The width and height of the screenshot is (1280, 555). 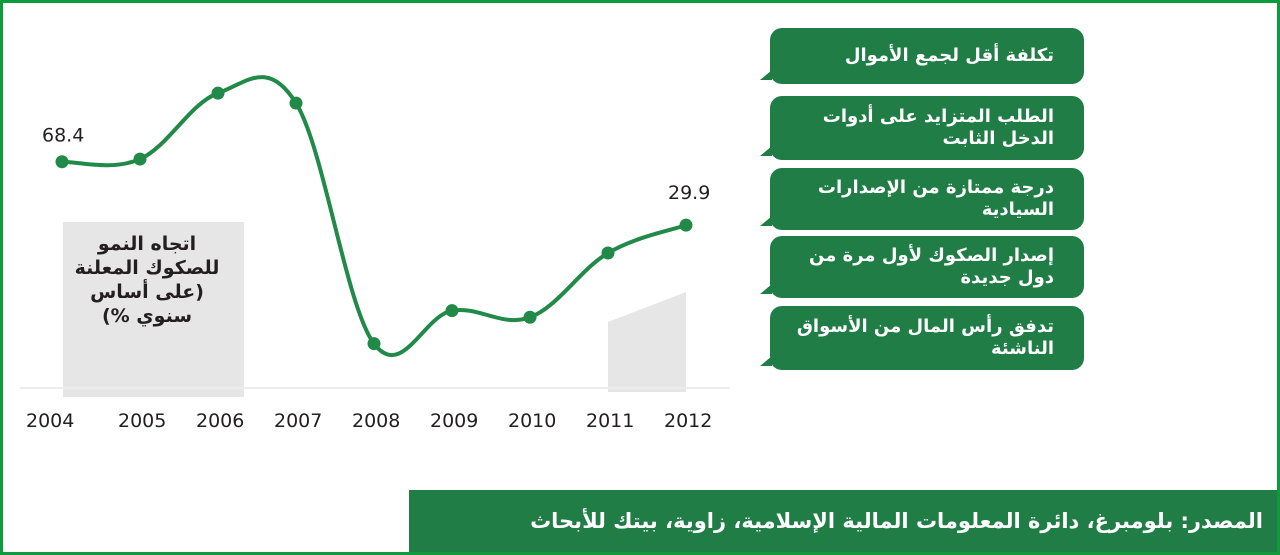 I want to click on data-point-2011, so click(x=608, y=253).